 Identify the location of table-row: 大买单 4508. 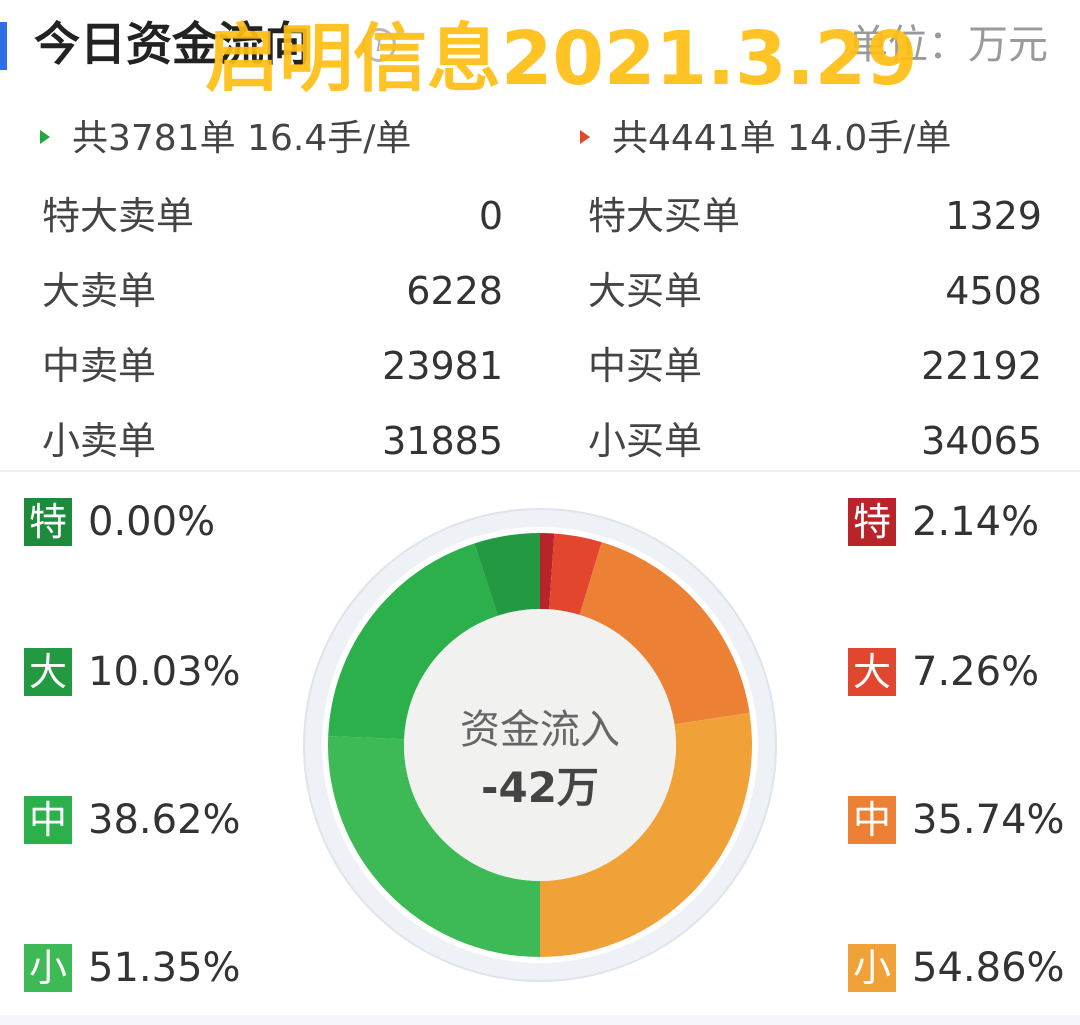
(815, 291).